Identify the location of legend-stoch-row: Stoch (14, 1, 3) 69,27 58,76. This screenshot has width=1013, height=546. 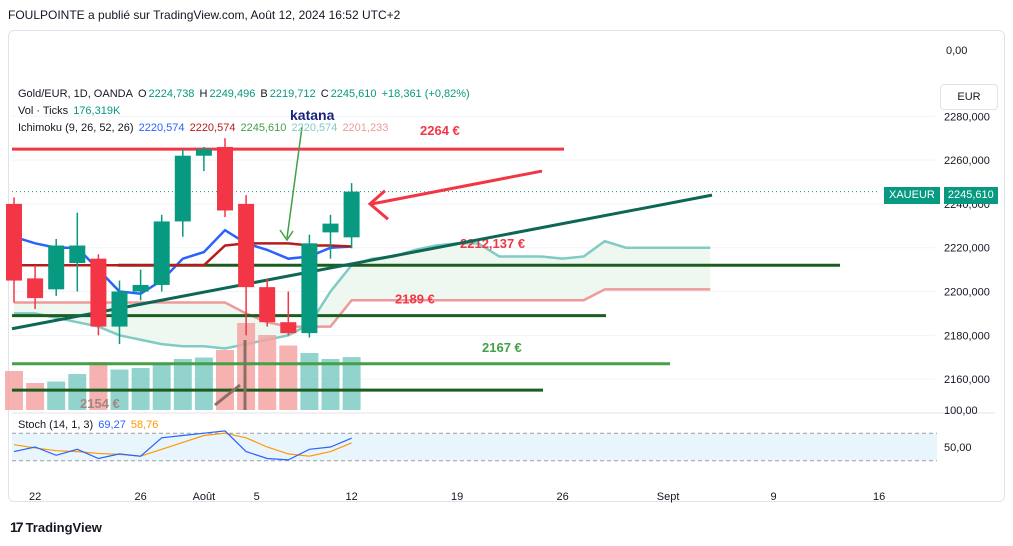
(89, 425).